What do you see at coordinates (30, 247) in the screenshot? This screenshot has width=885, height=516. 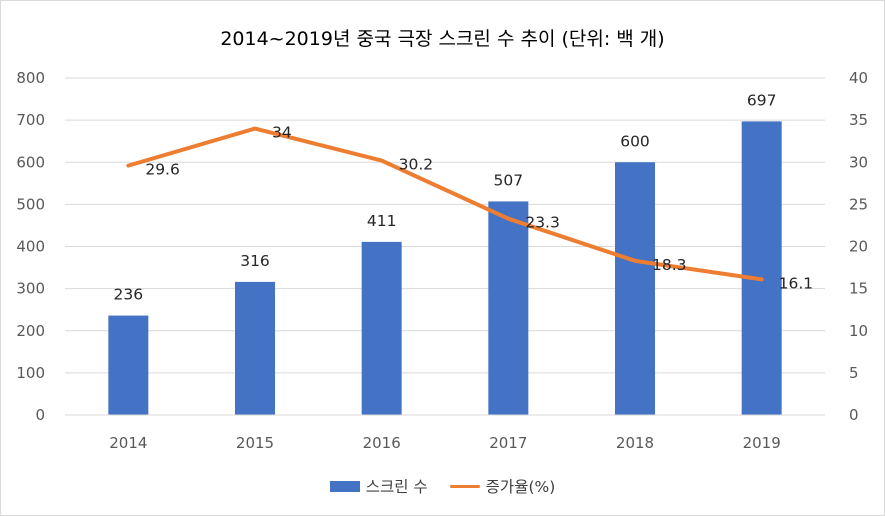 I see `y-left-tick-label: 400` at bounding box center [30, 247].